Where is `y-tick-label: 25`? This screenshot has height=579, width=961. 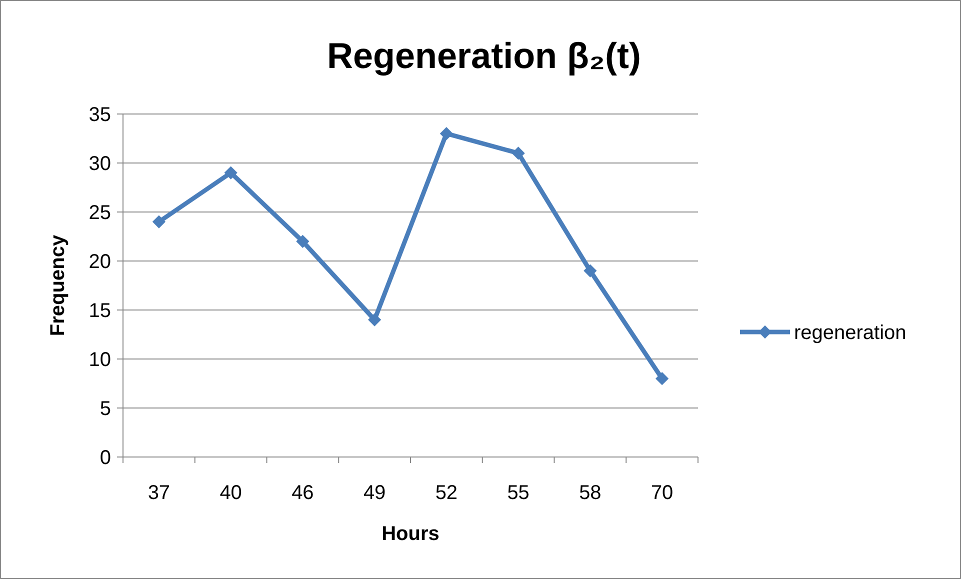
y-tick-label: 25 is located at coordinates (99, 213).